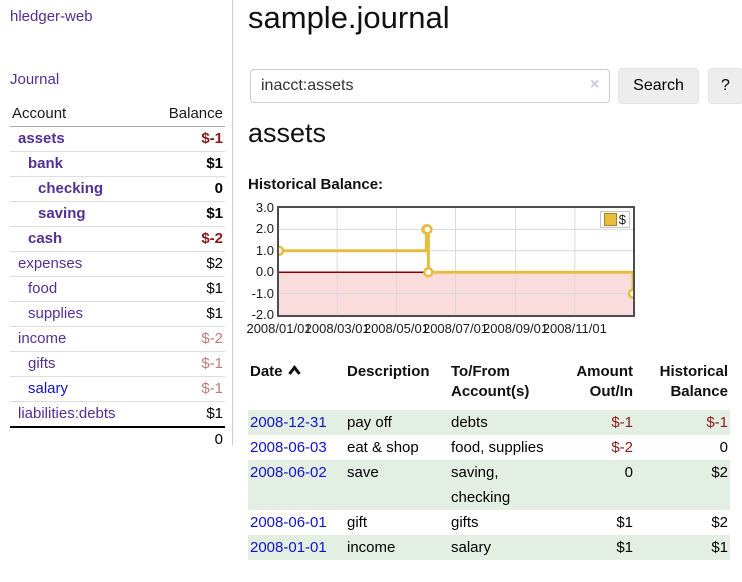  I want to click on account-row: checking 0, so click(117, 189).